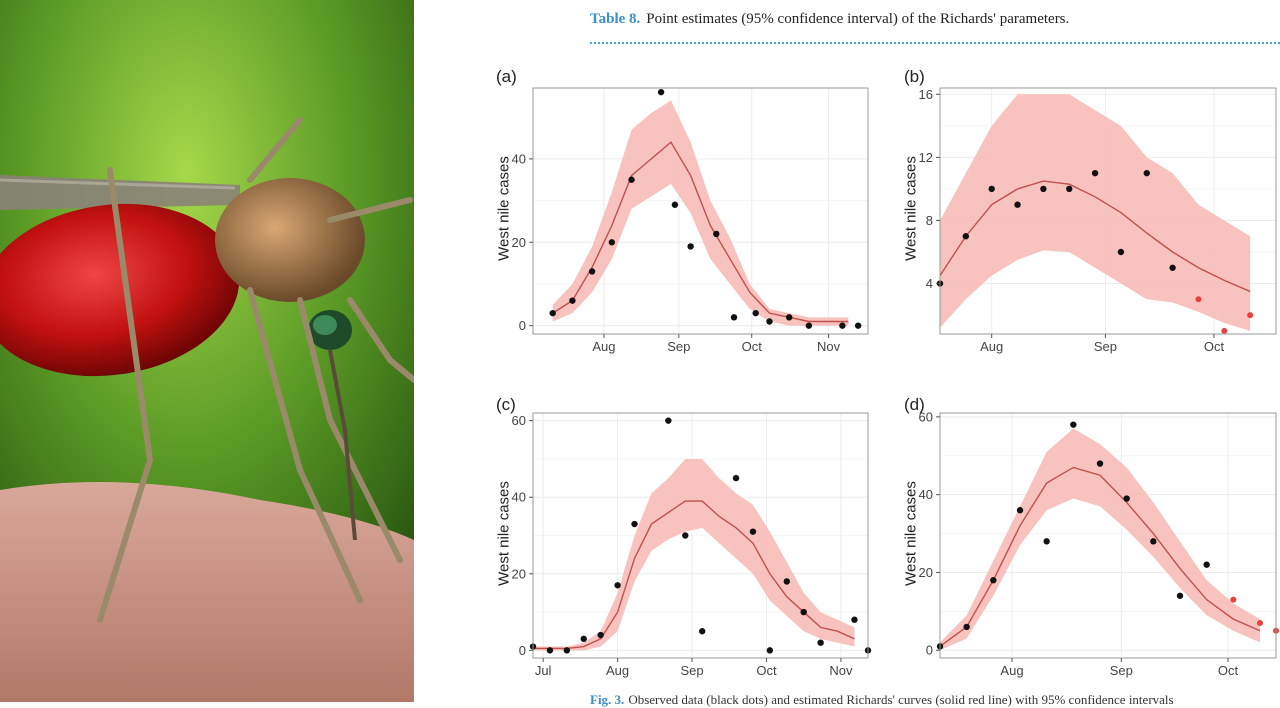  What do you see at coordinates (935, 43) in the screenshot?
I see `caption-divider` at bounding box center [935, 43].